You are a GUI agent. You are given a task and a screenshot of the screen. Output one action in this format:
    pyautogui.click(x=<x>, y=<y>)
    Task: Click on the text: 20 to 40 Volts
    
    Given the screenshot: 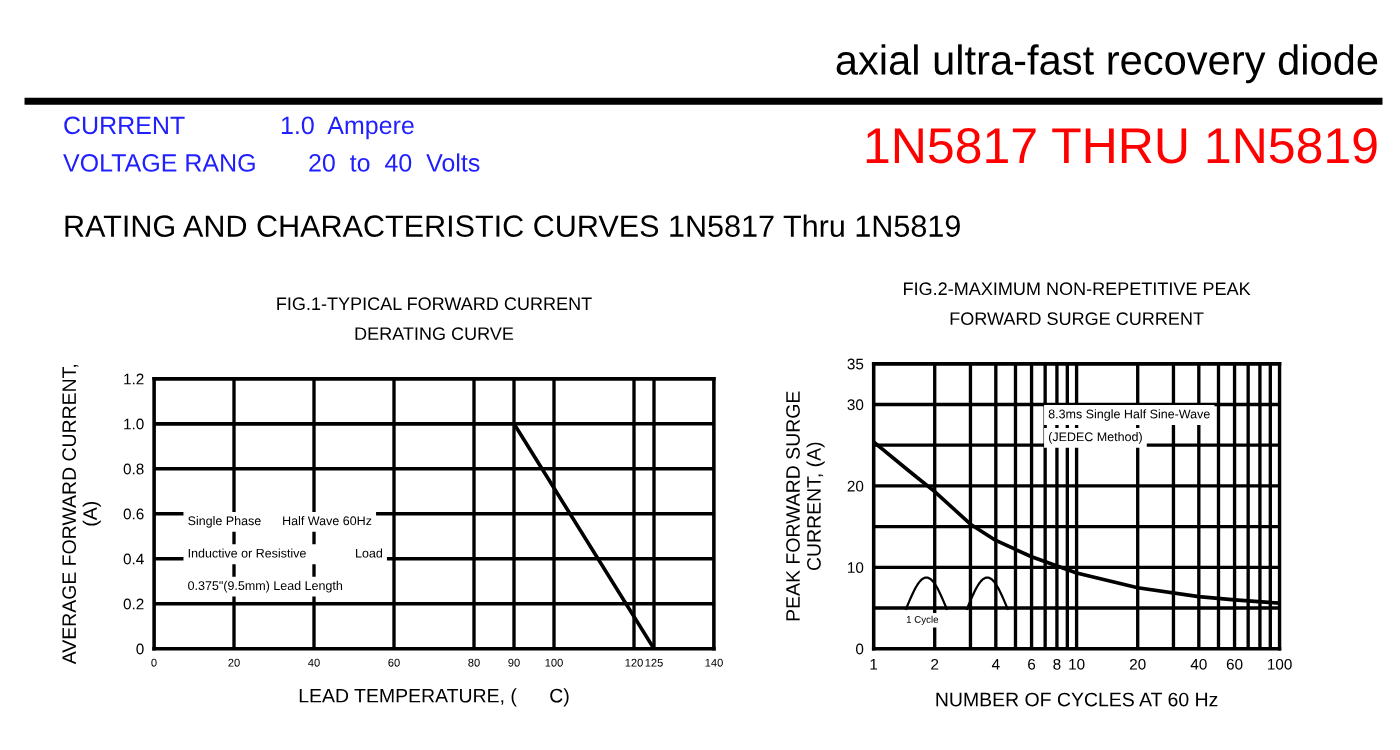 What is the action you would take?
    pyautogui.click(x=394, y=162)
    